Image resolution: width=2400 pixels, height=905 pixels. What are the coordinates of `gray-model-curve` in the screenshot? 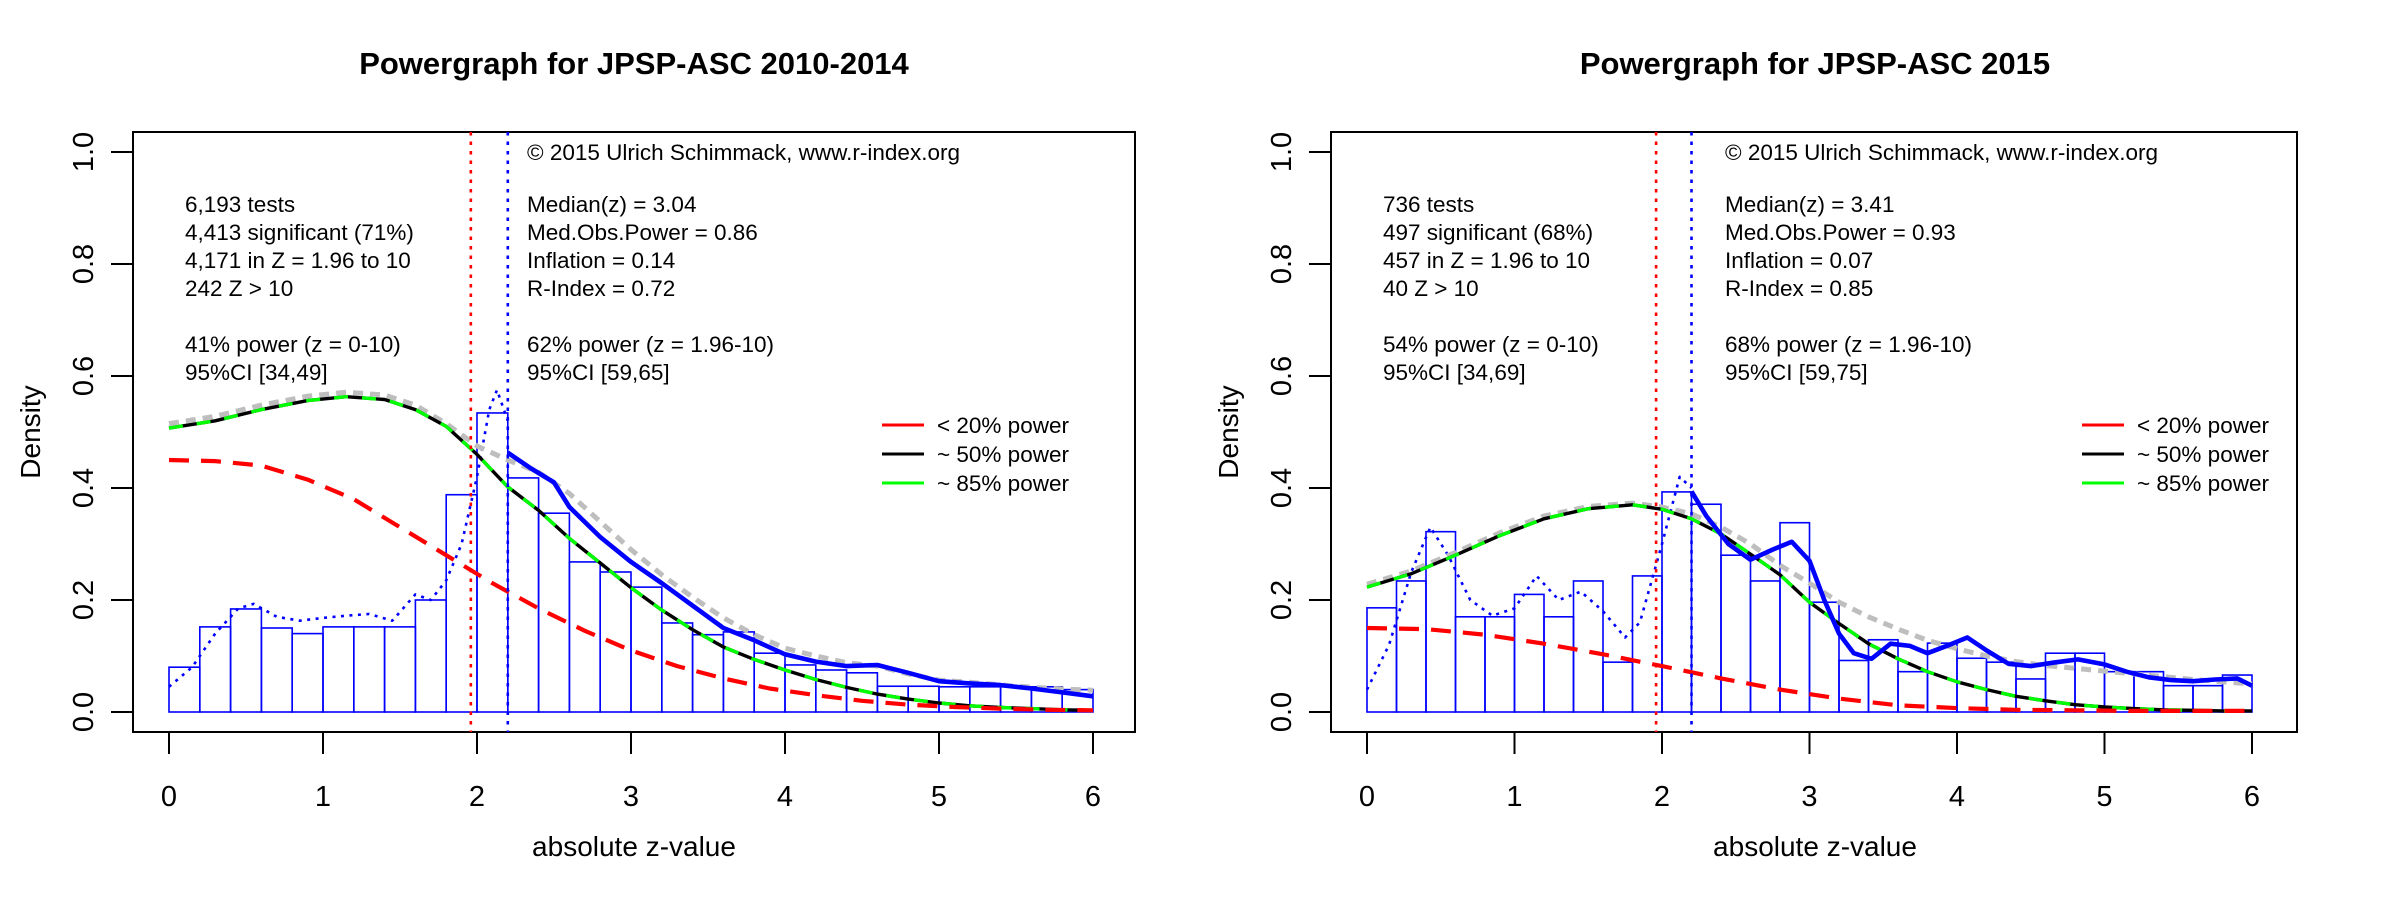 It's located at (1809, 593).